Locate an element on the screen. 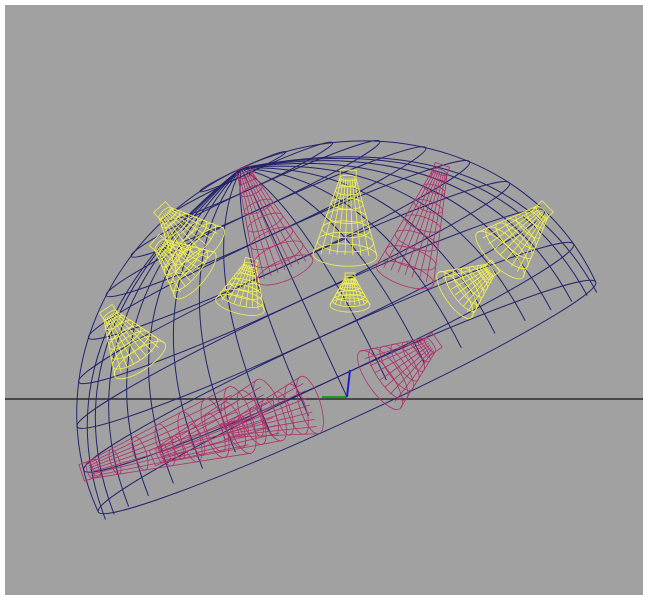  axis-z is located at coordinates (348, 383).